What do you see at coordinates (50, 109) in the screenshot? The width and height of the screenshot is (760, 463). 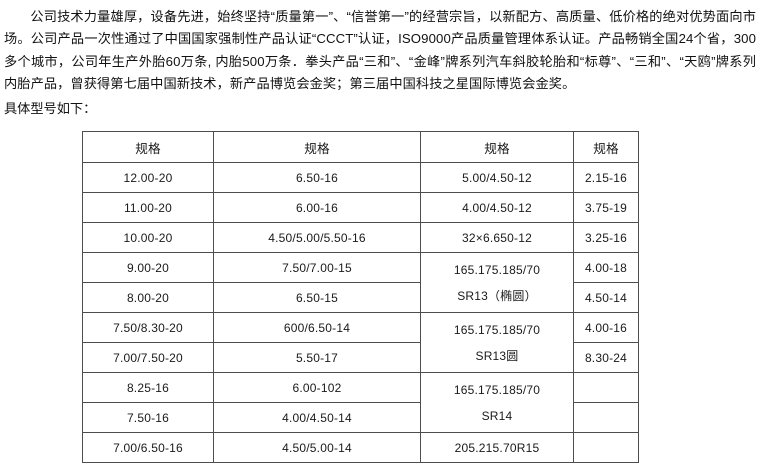 I see `spec-list-lead-in: 具体型号如下：` at bounding box center [50, 109].